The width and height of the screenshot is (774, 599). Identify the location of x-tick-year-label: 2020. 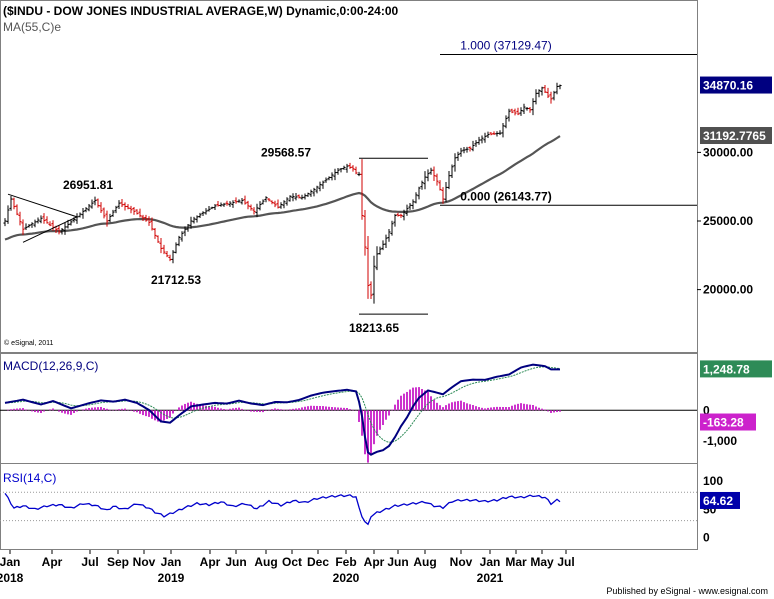
(346, 578).